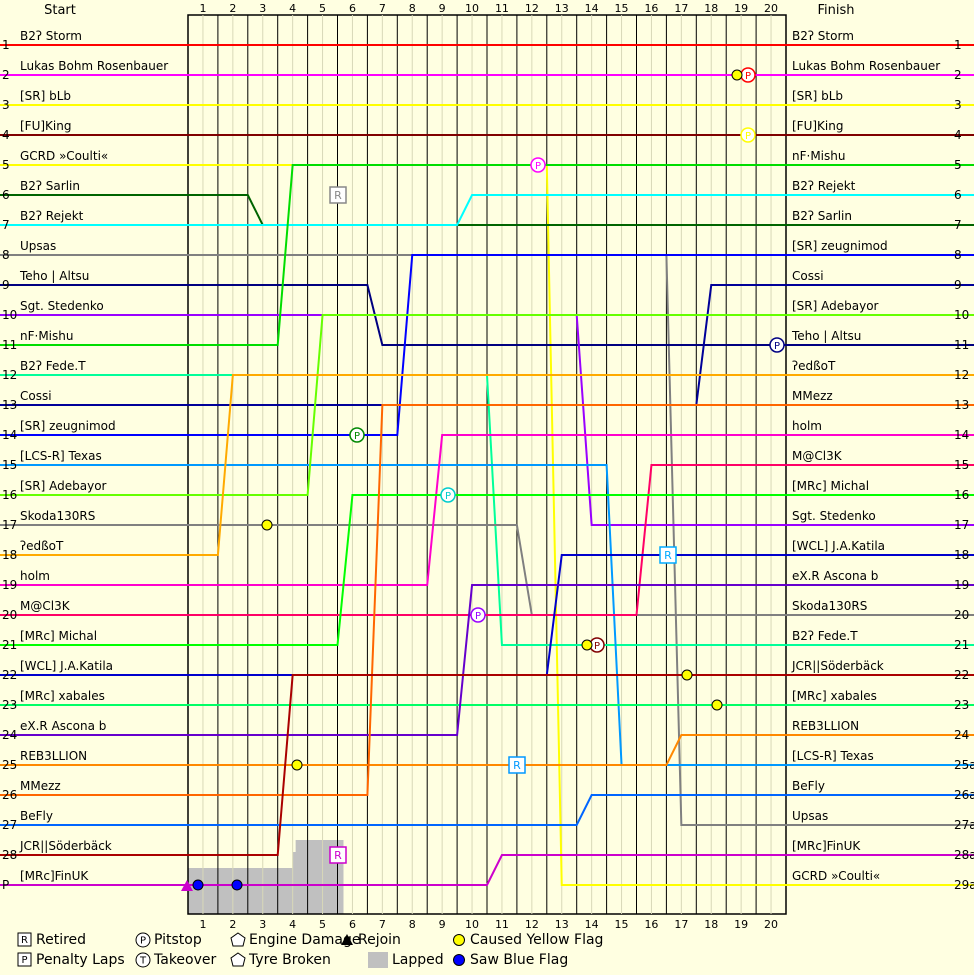 The image size is (974, 975). What do you see at coordinates (36, 396) in the screenshot?
I see `start-driver-label: Cossi` at bounding box center [36, 396].